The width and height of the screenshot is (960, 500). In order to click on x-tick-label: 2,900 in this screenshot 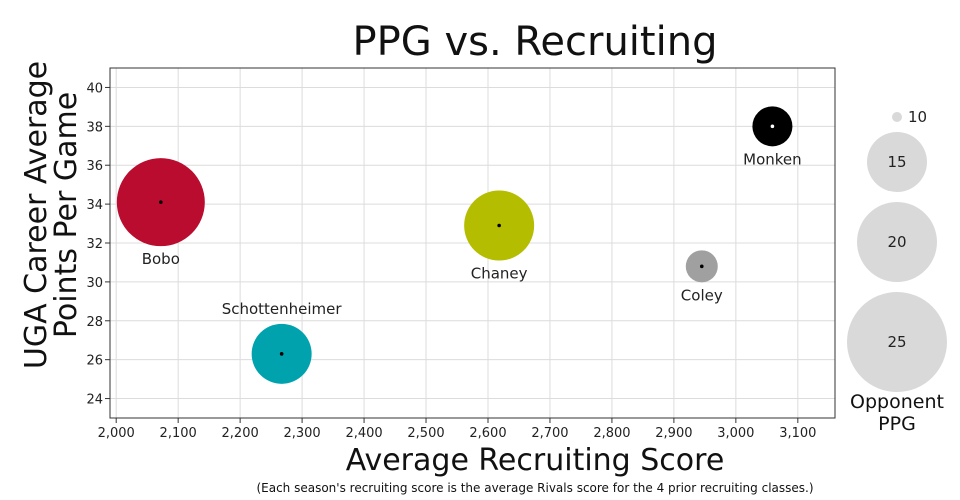, I will do `click(673, 433)`.